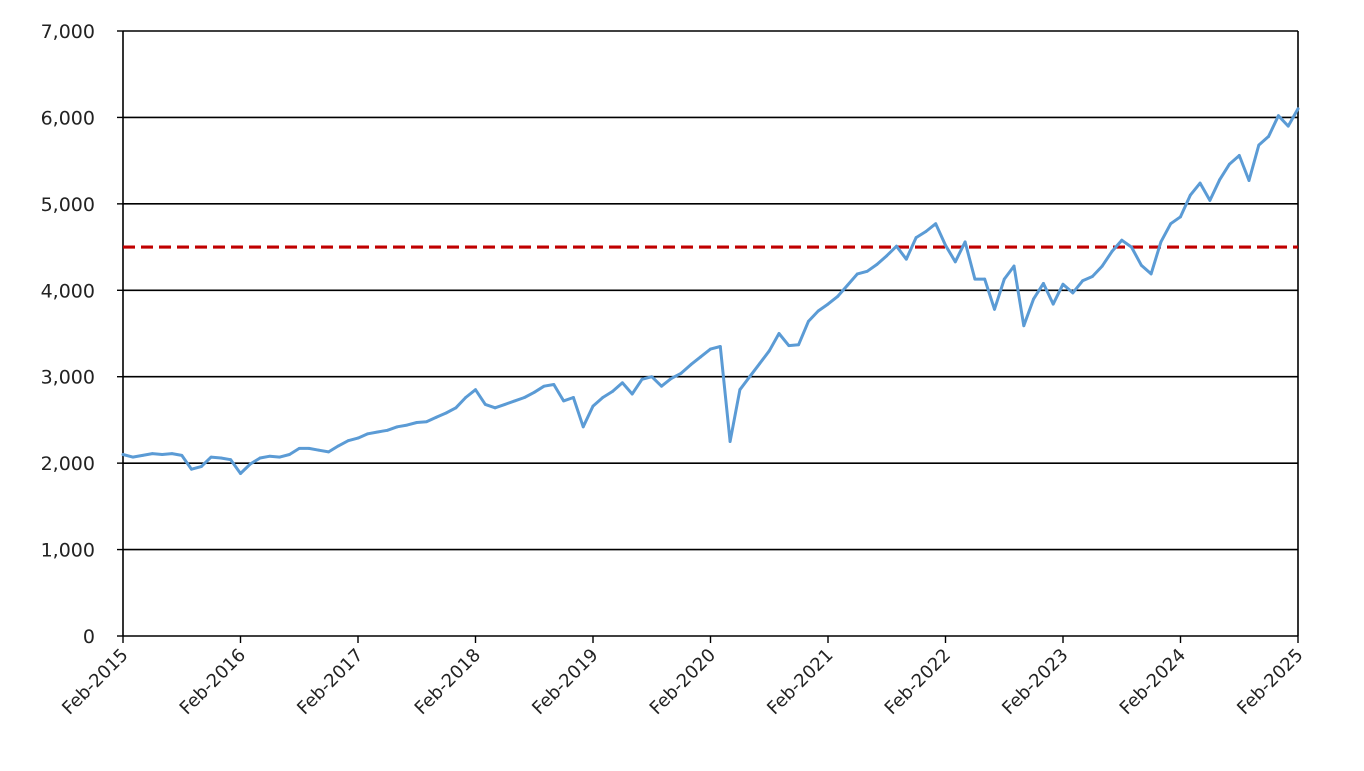  Describe the element at coordinates (448, 682) in the screenshot. I see `x-tick-label-2018-02: Feb-2018` at that location.